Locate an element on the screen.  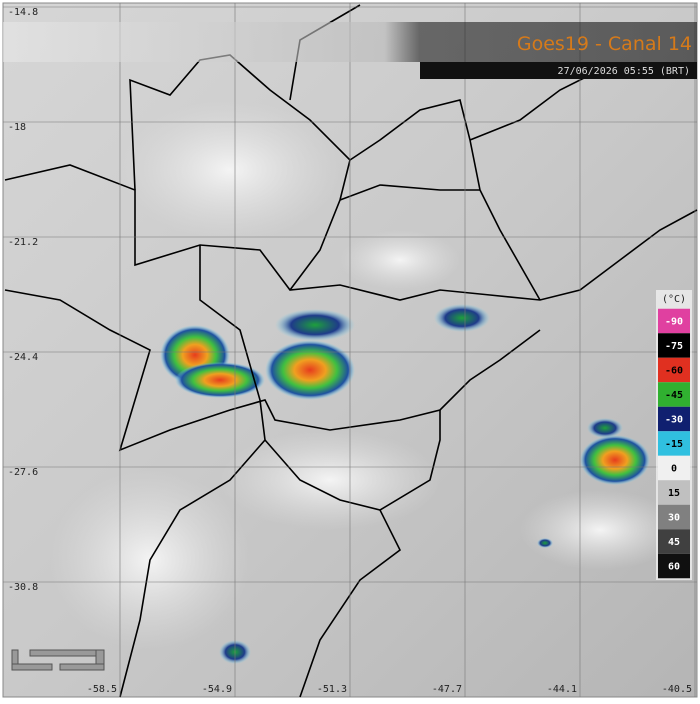
lon-label: -54.9 is located at coordinates (217, 689).